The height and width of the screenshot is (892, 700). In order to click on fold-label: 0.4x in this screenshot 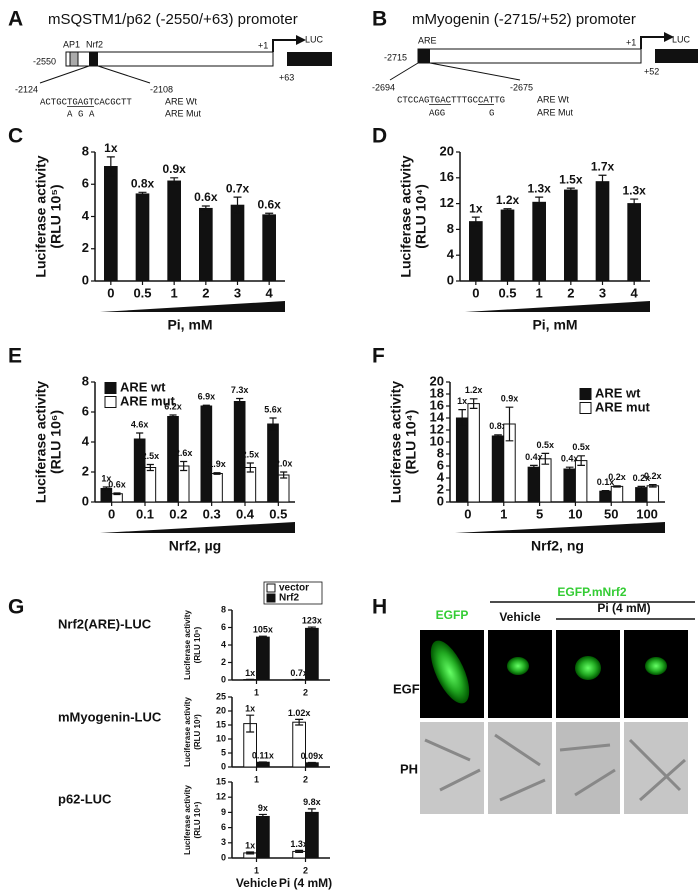, I will do `click(570, 459)`.